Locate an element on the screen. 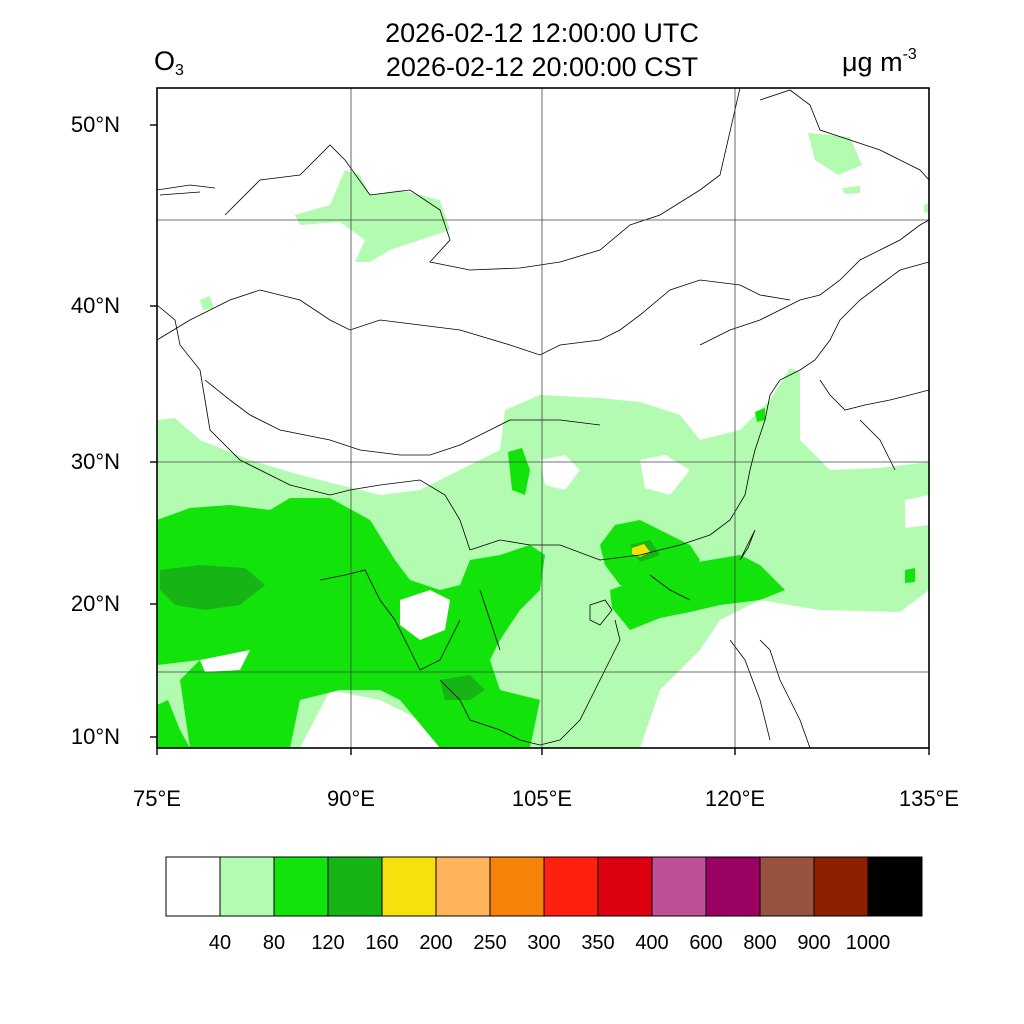 This screenshot has width=1024, height=1024. title-cst: 2026-02-12 20:00:00 CST is located at coordinates (542, 67).